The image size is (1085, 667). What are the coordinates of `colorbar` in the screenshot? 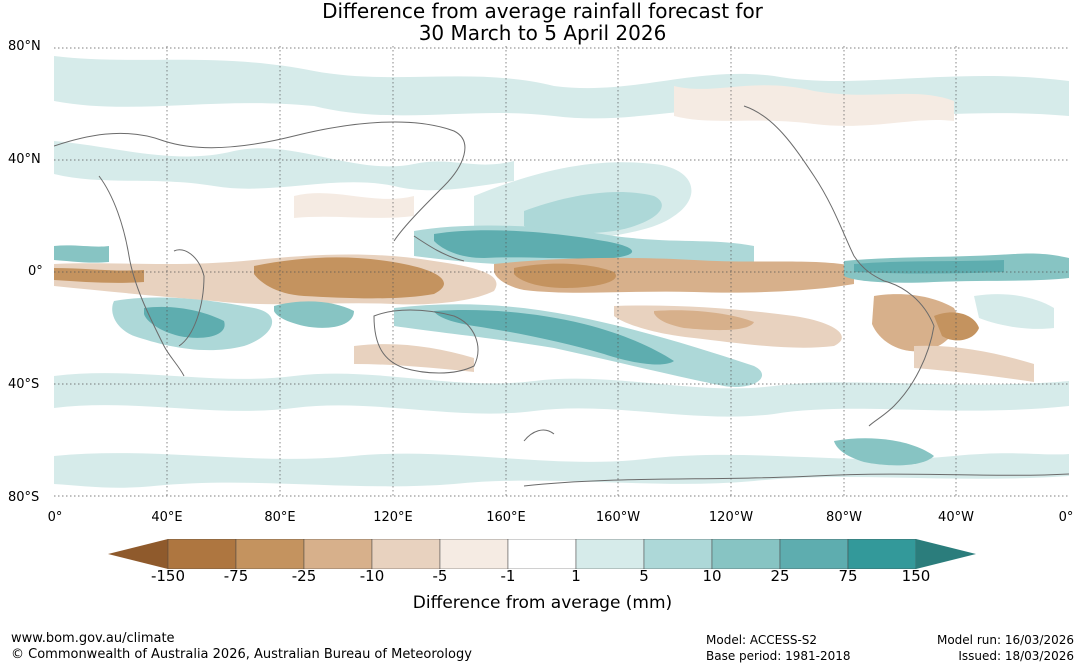 It's located at (542, 554).